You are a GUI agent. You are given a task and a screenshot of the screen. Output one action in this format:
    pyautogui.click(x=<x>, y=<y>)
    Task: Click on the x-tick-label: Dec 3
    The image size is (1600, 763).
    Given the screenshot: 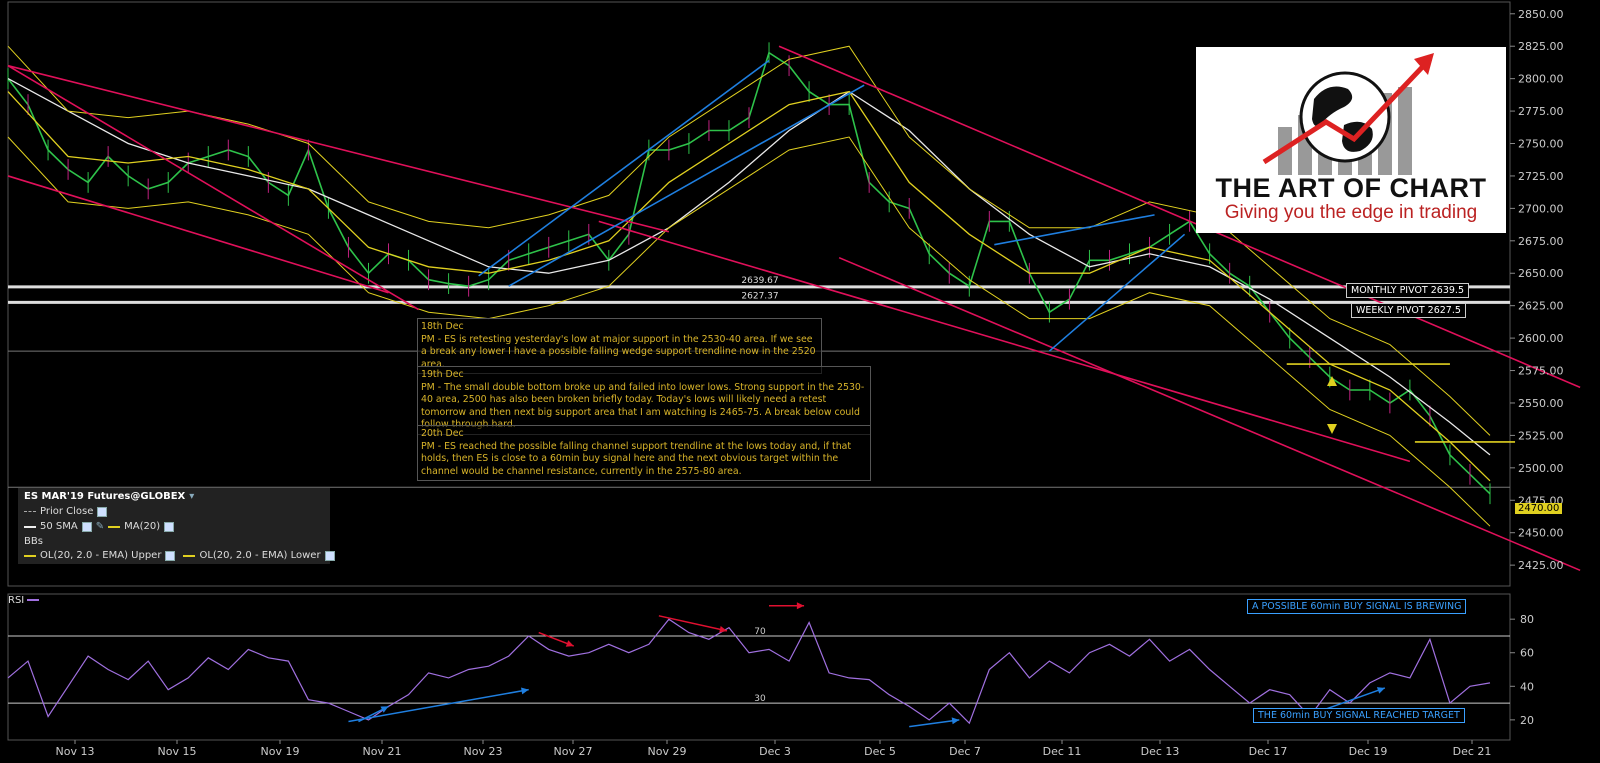 What is the action you would take?
    pyautogui.click(x=775, y=751)
    